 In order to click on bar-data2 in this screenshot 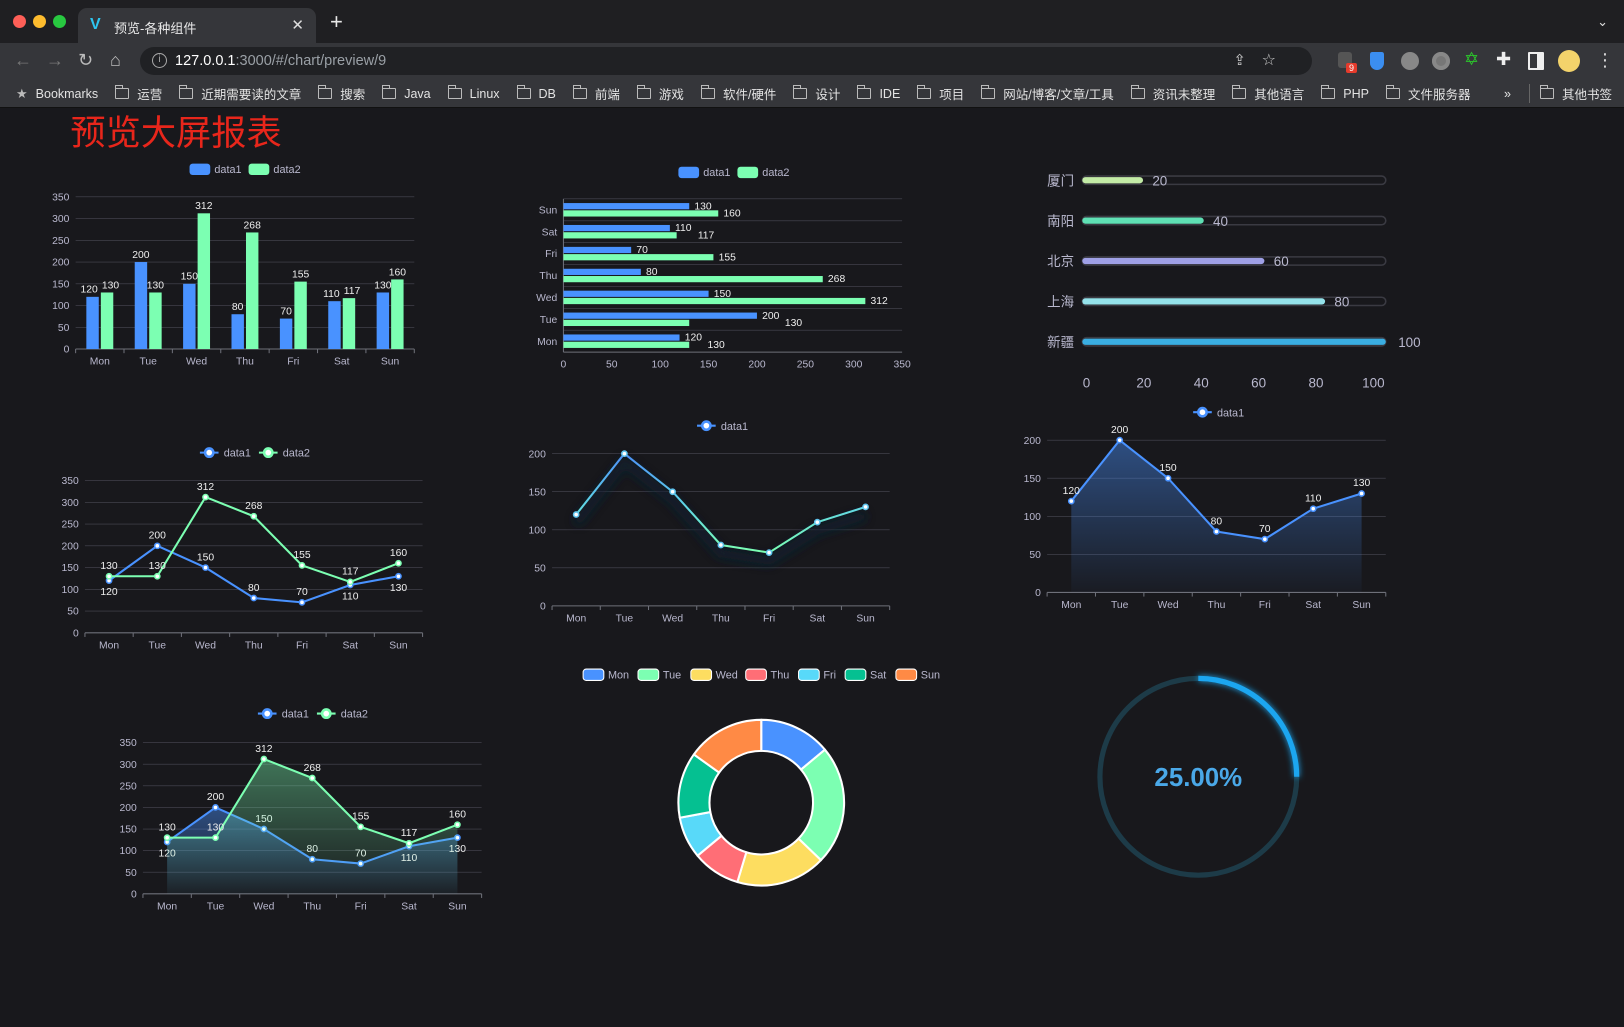, I will do `click(641, 213)`.